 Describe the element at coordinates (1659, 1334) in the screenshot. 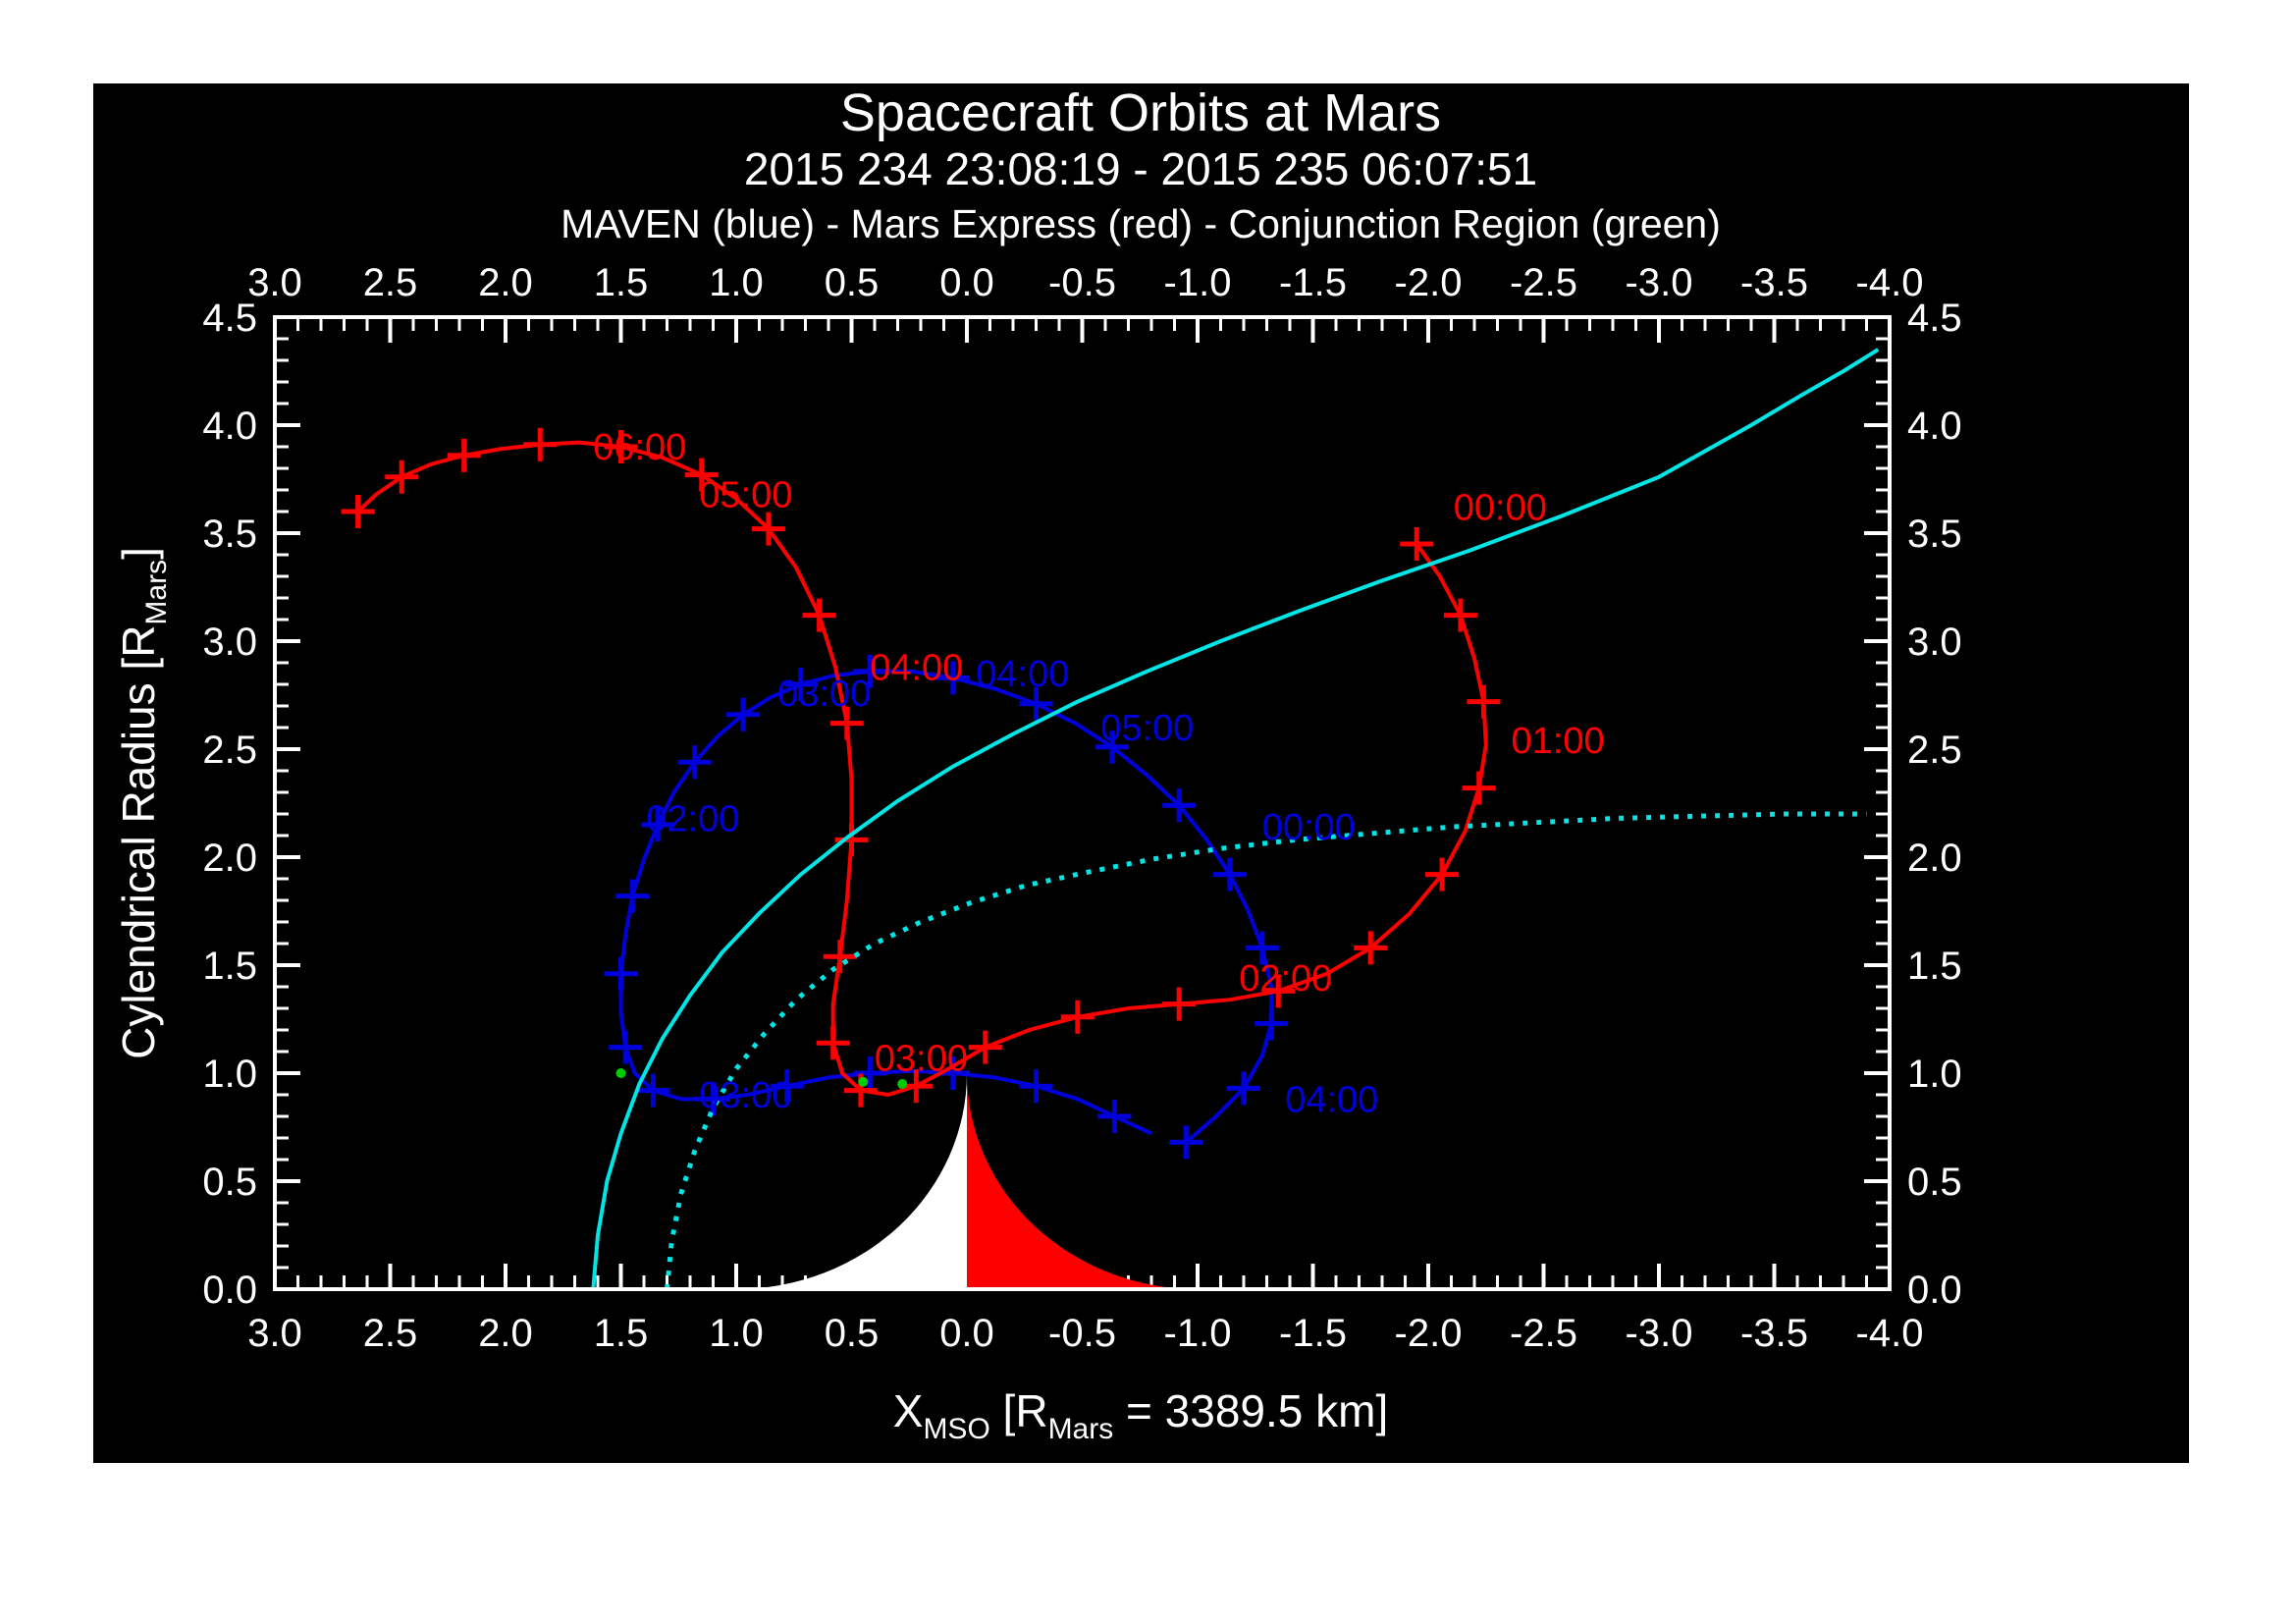

I see `x-tick-label-bottom: -3.0` at that location.